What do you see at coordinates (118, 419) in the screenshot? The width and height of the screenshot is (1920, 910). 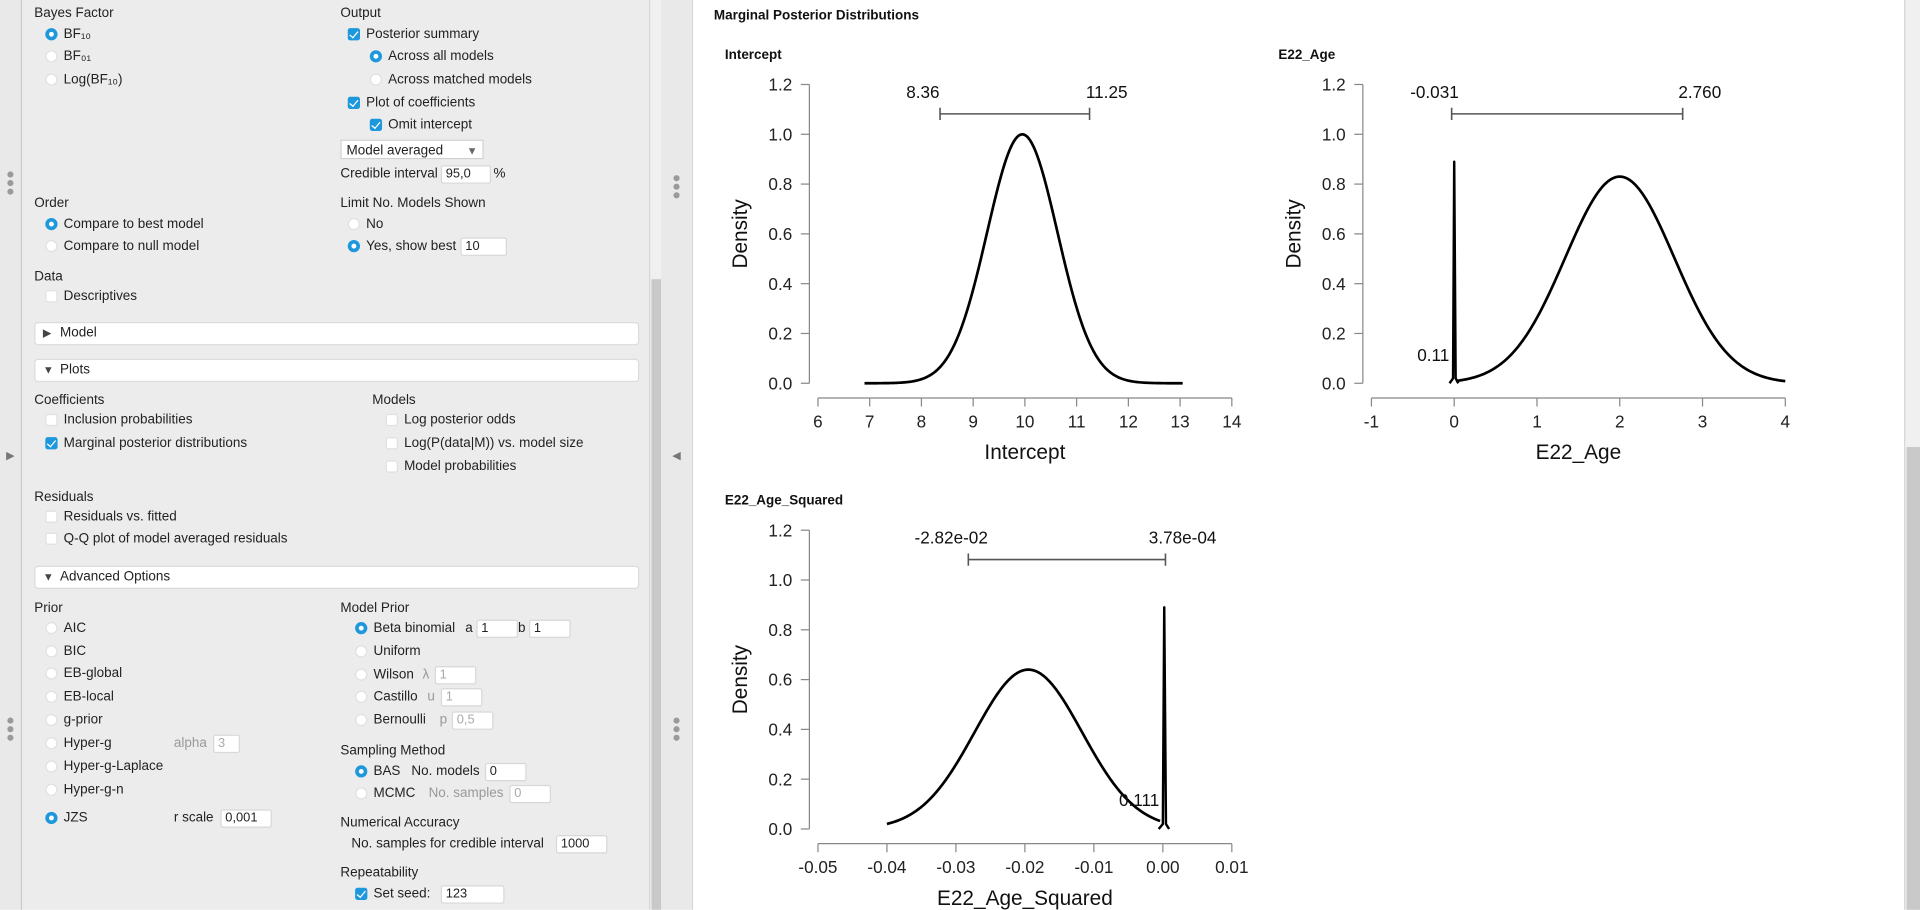 I see `inclusion-probabilities-checkbox: Inclusion probabilities` at bounding box center [118, 419].